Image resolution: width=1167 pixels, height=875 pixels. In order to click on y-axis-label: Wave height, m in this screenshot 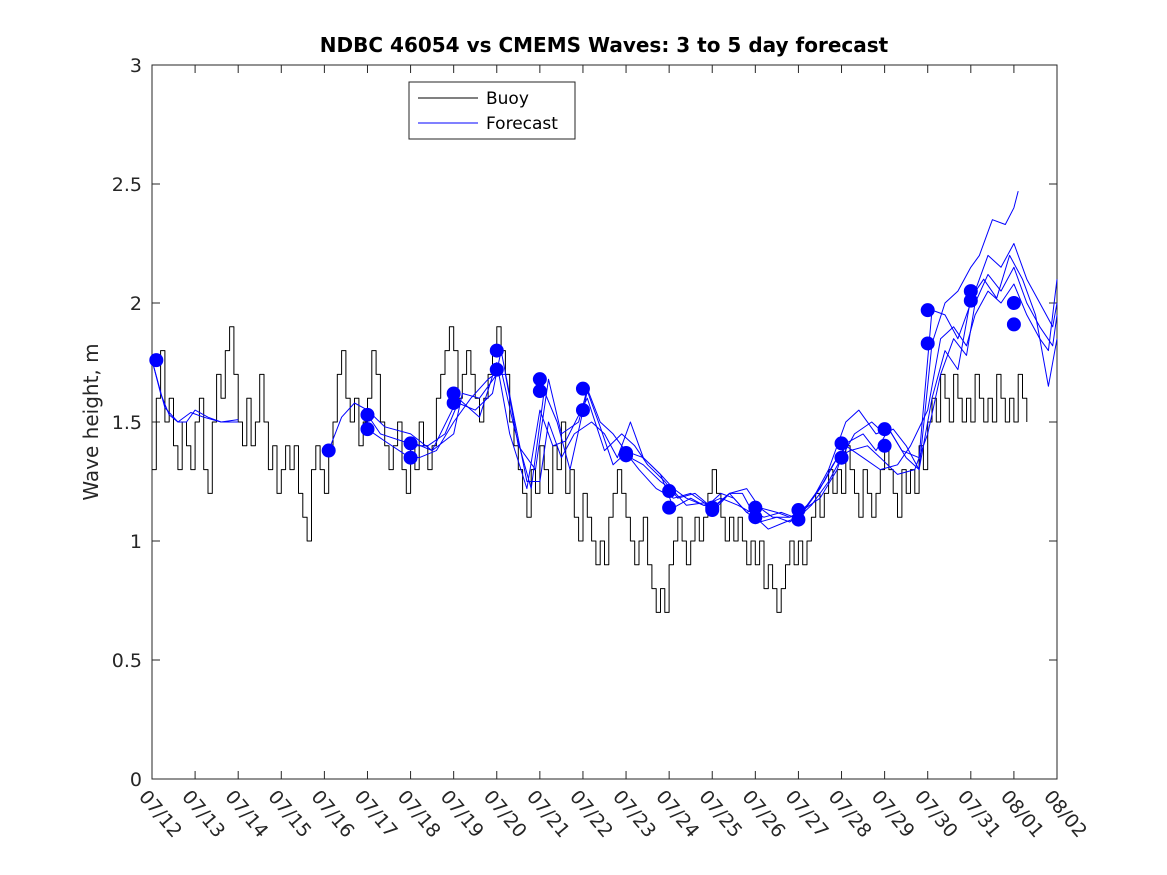, I will do `click(91, 421)`.